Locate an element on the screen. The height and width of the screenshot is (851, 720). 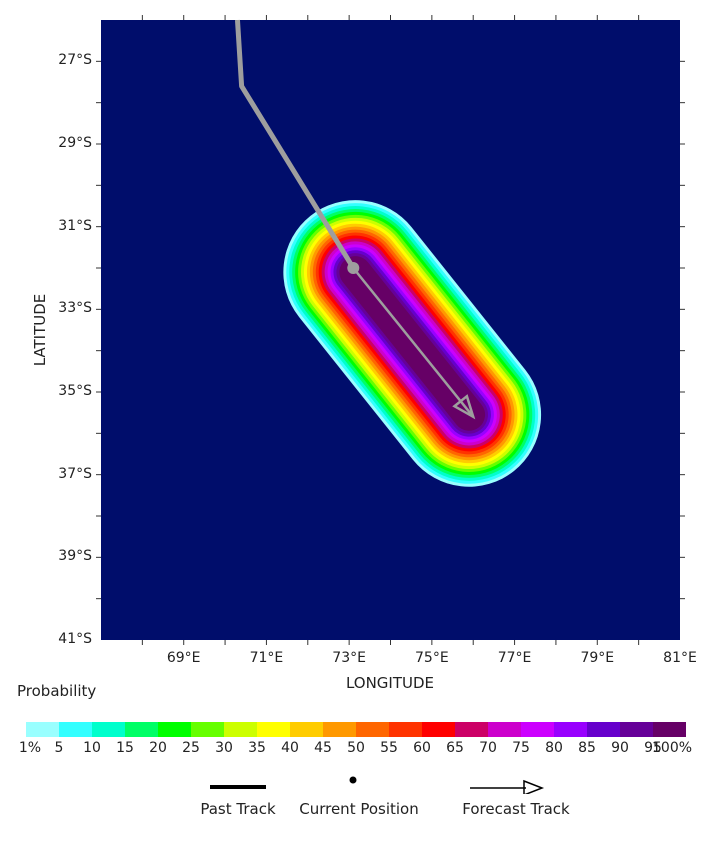
longitude-tick-label: 81°E is located at coordinates (680, 658).